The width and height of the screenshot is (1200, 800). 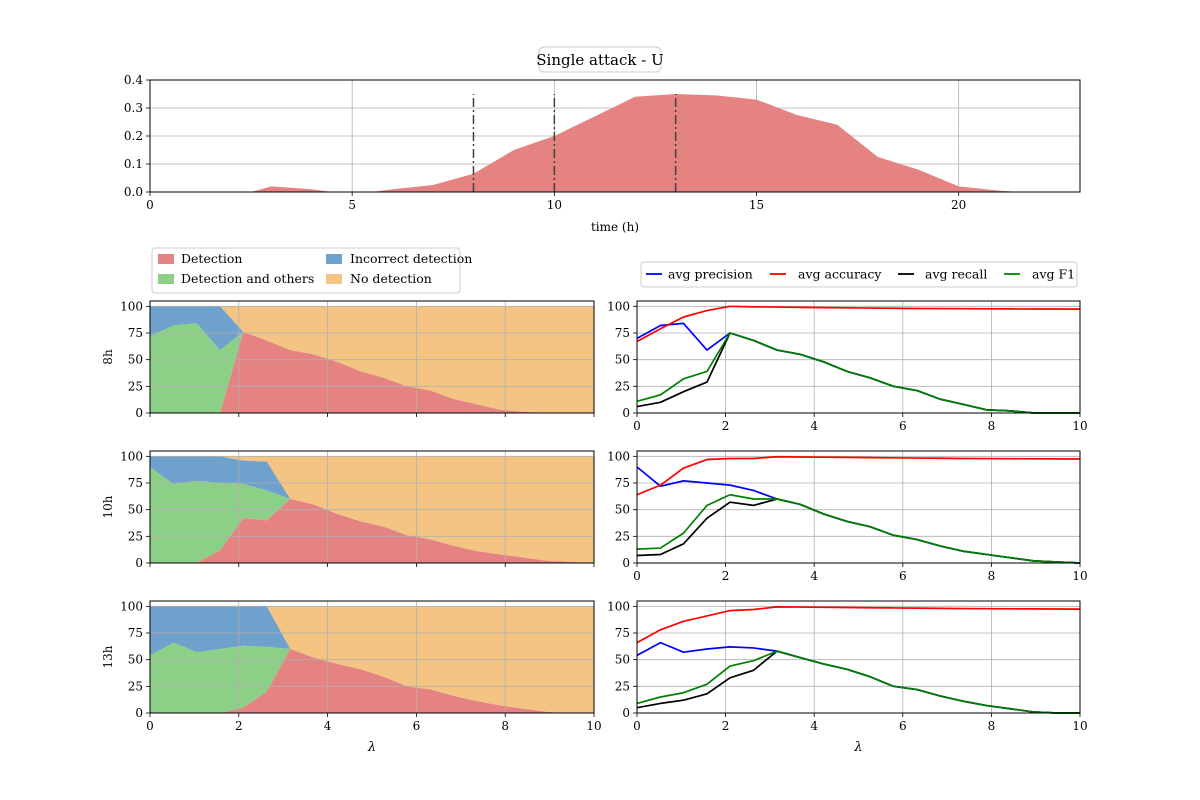 What do you see at coordinates (239, 726) in the screenshot?
I see `left-panel-2-xtick-label-1: 2` at bounding box center [239, 726].